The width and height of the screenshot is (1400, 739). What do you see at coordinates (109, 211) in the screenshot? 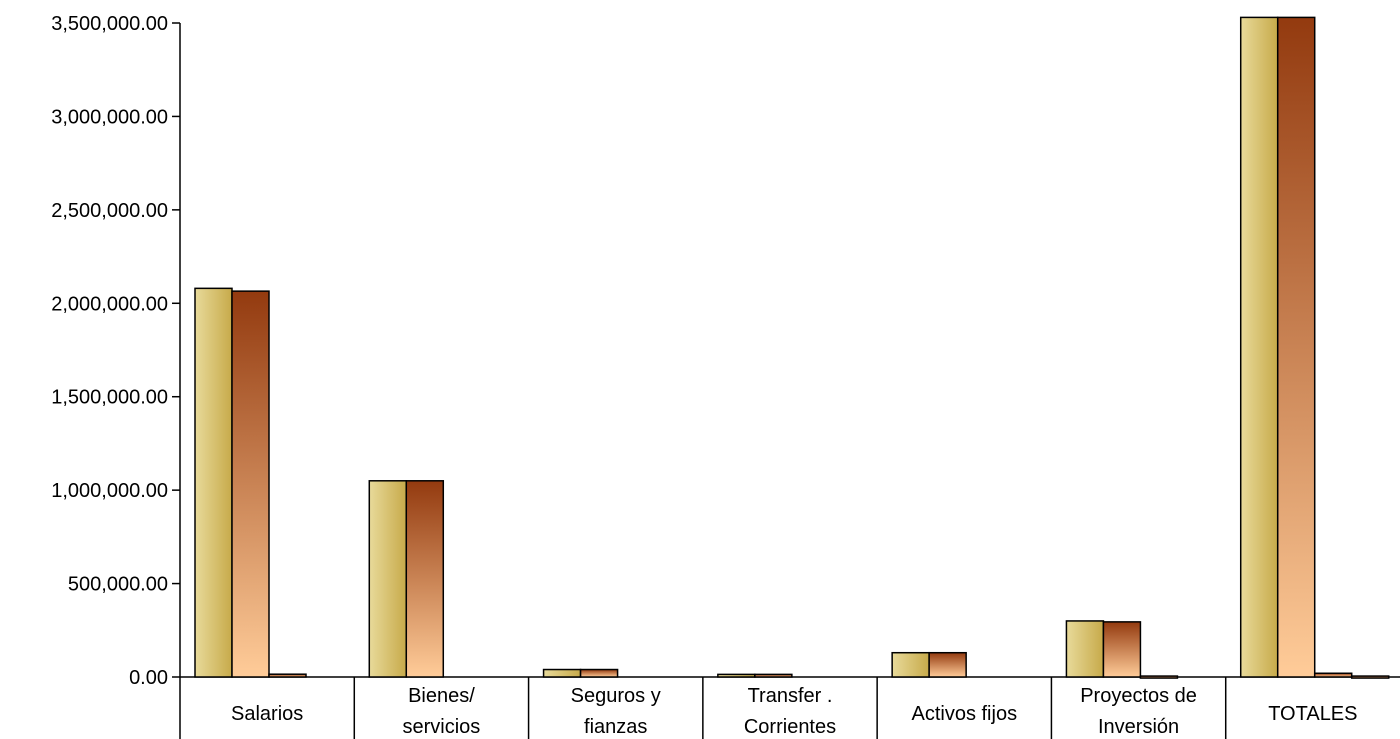
I see `y-tick-label: 2,500,000.00` at bounding box center [109, 211].